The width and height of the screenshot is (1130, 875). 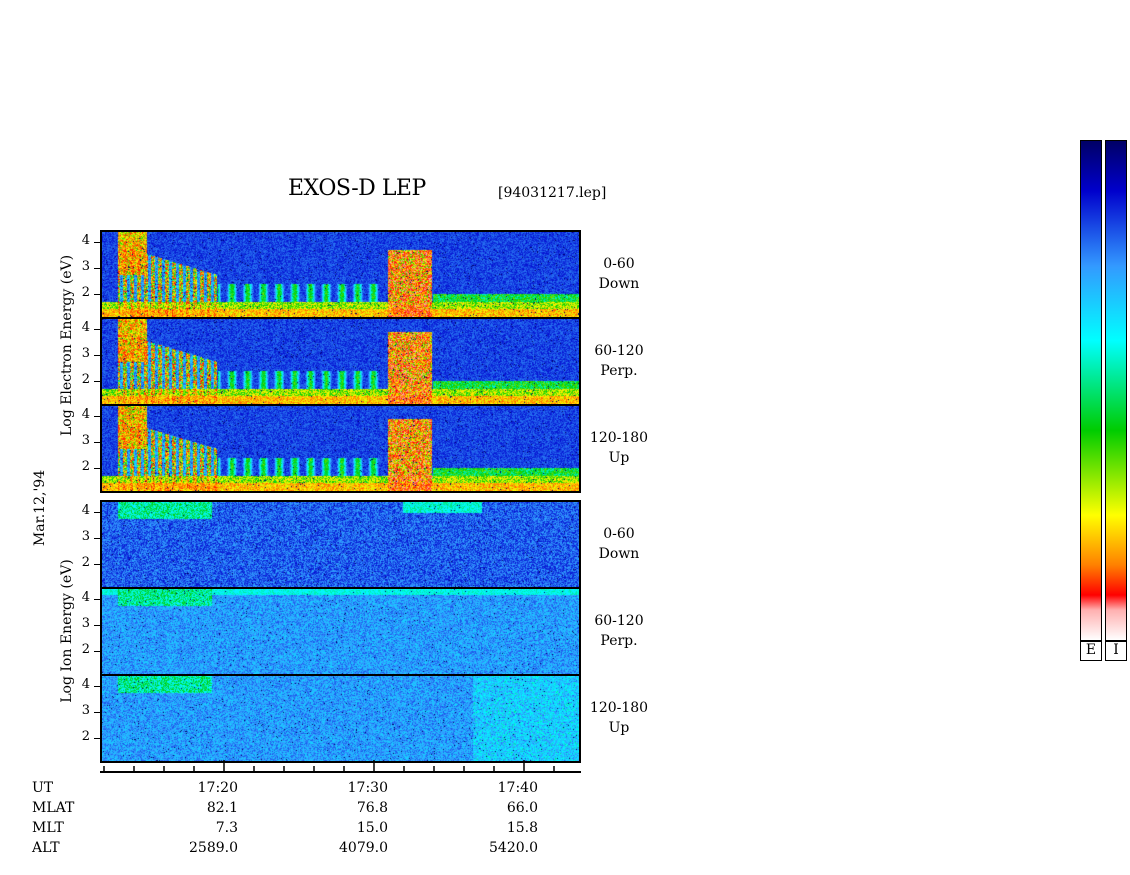 I want to click on orbit-value: 15.0, so click(x=372, y=828).